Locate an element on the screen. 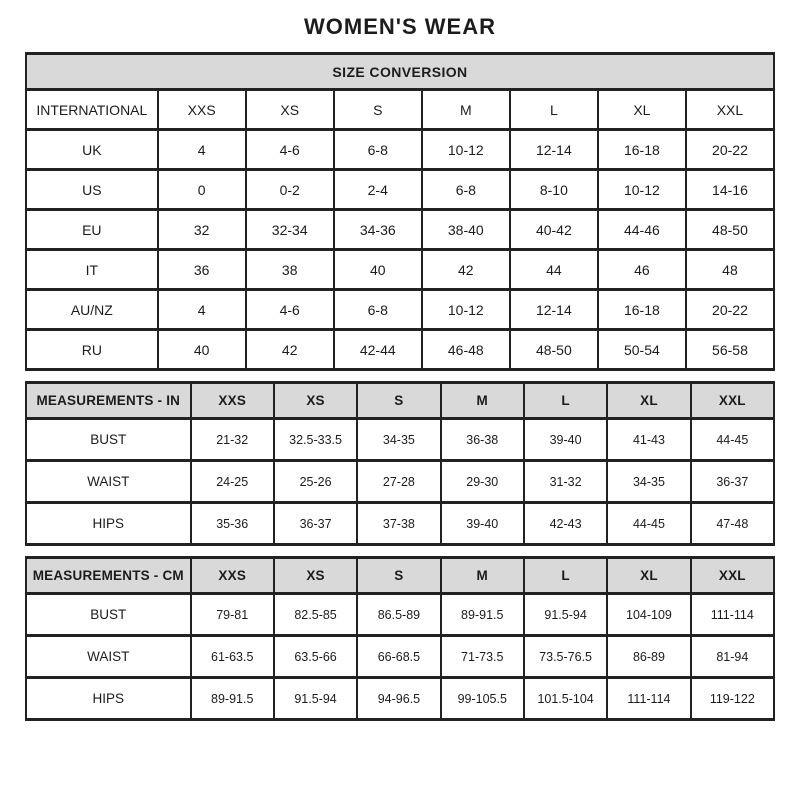 Image resolution: width=800 pixels, height=800 pixels. measurements-in-hips-value-0: 35-36 is located at coordinates (232, 523).